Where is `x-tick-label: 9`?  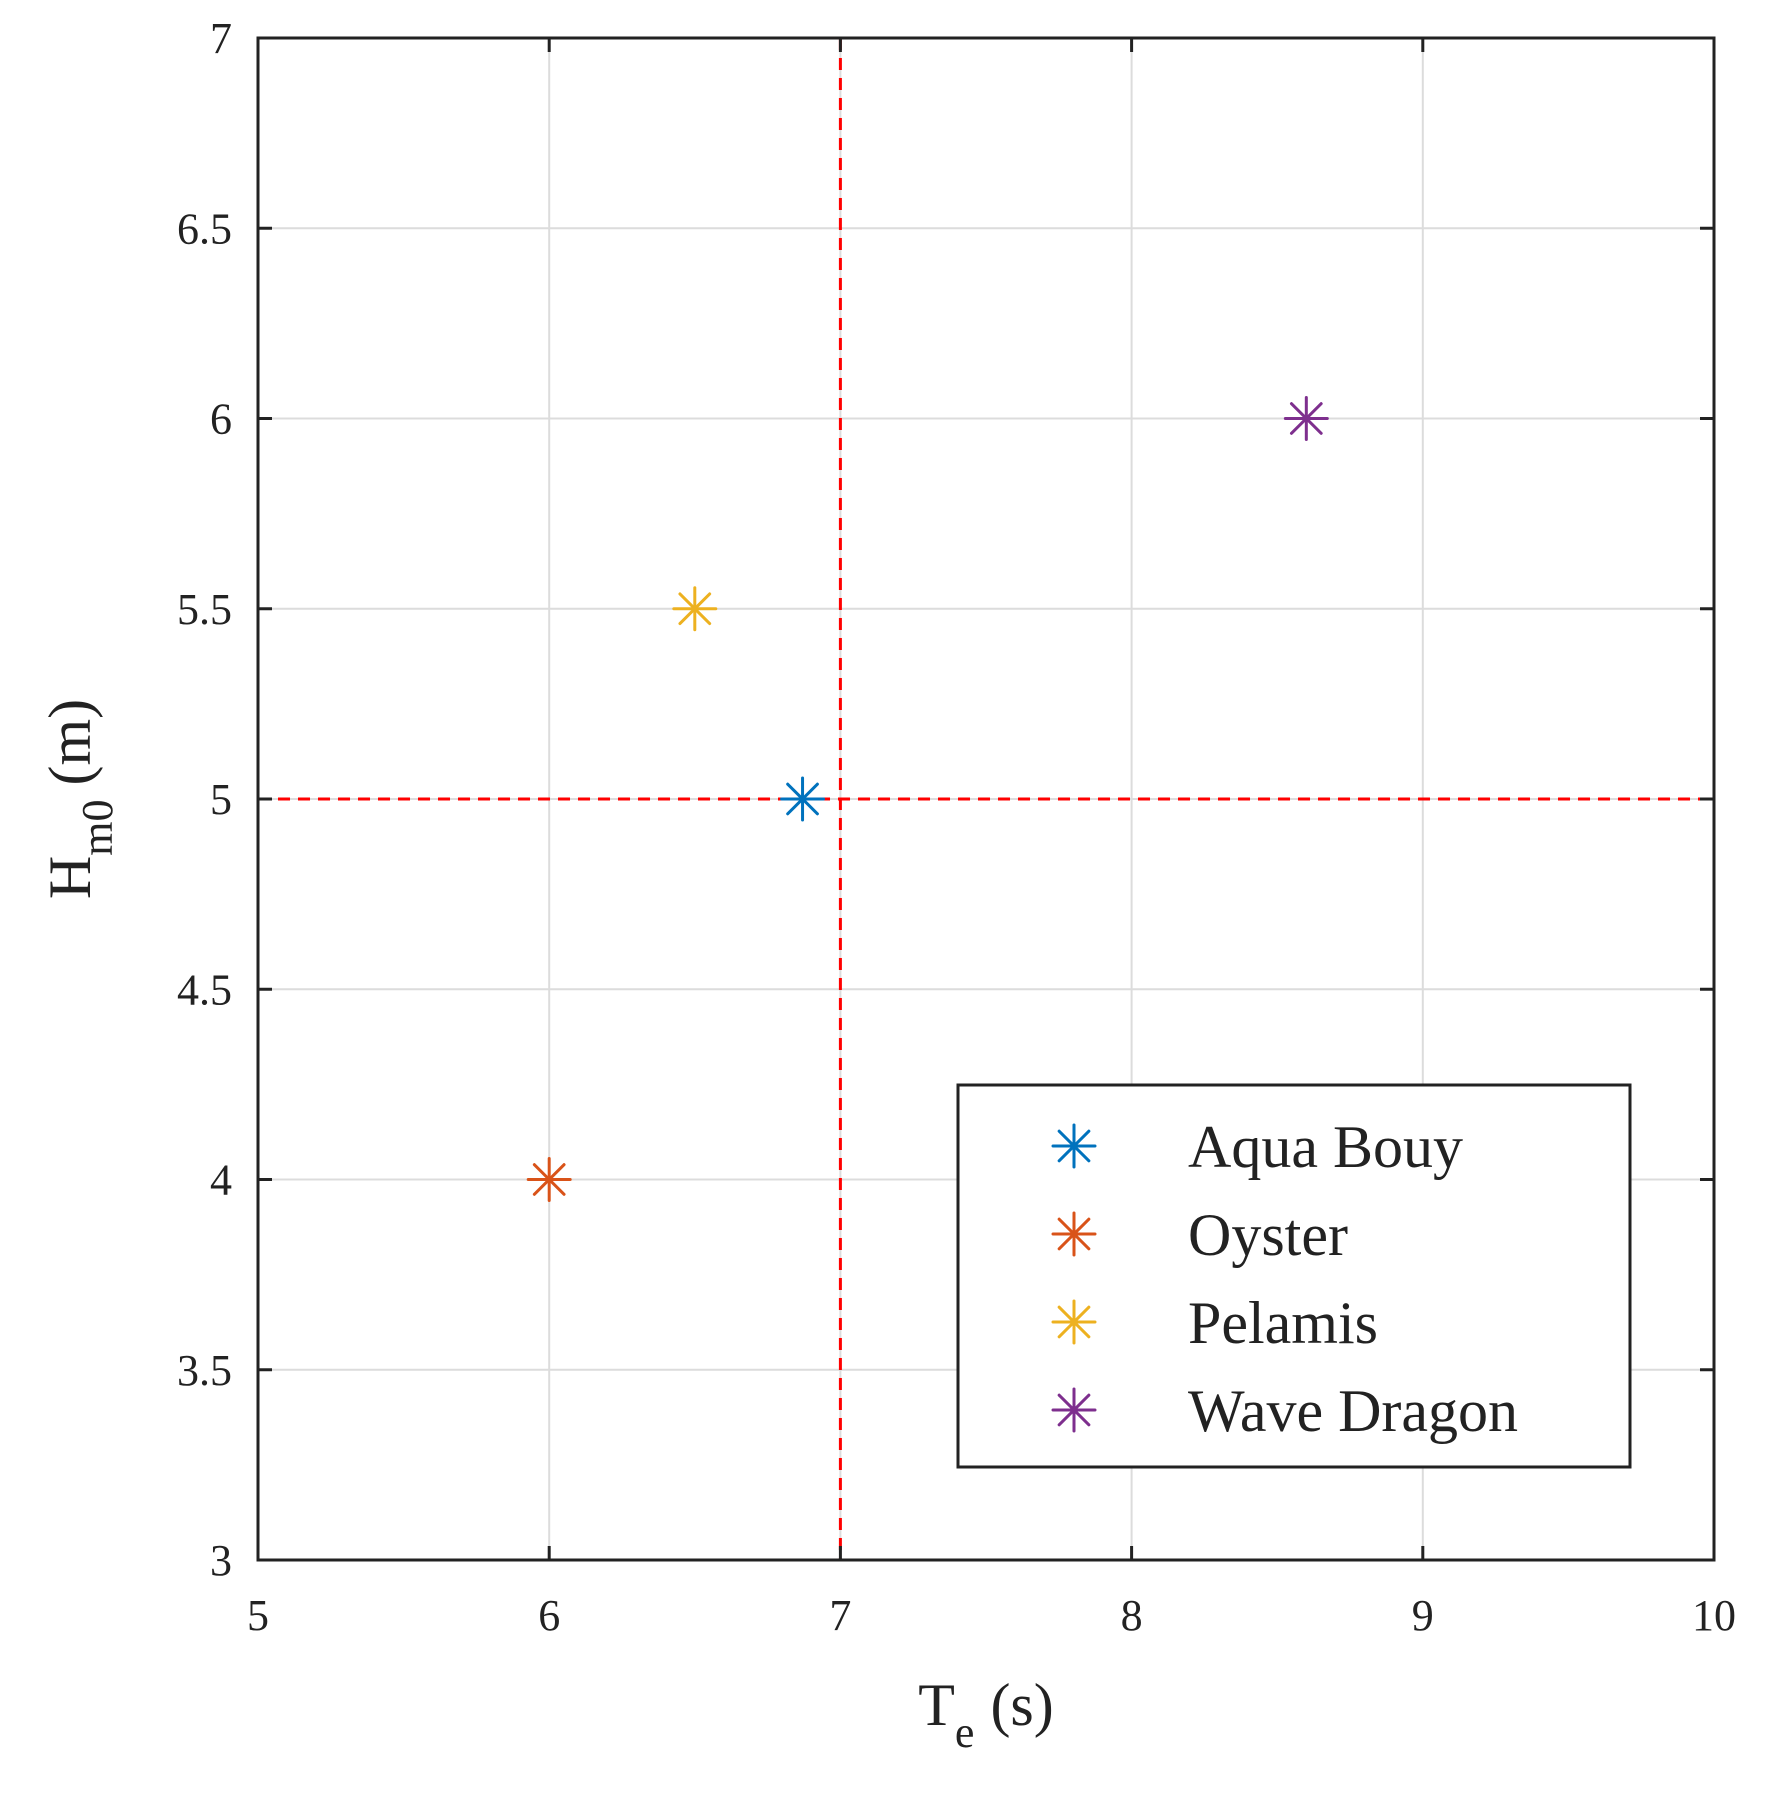
x-tick-label: 9 is located at coordinates (1423, 1615).